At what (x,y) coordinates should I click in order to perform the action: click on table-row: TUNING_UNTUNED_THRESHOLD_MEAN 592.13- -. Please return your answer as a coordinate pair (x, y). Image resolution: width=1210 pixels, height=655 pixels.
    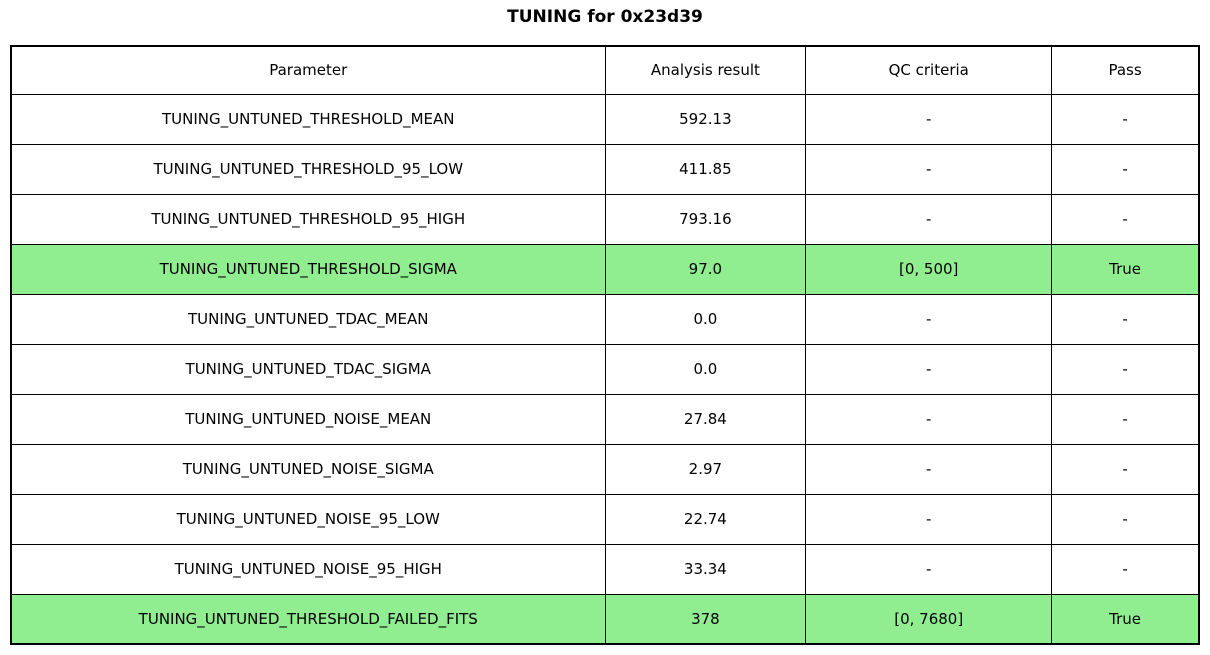
    Looking at the image, I should click on (605, 119).